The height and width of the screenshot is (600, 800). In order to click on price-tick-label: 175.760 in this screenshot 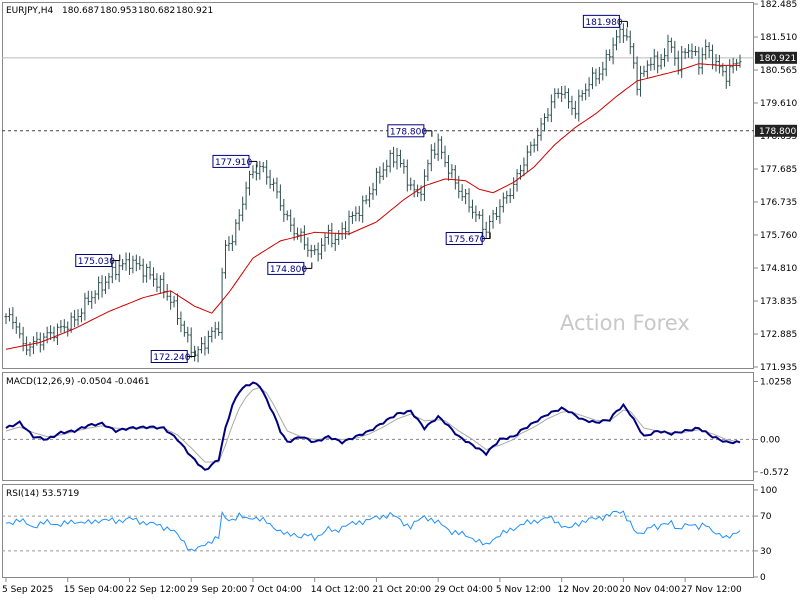, I will do `click(778, 236)`.